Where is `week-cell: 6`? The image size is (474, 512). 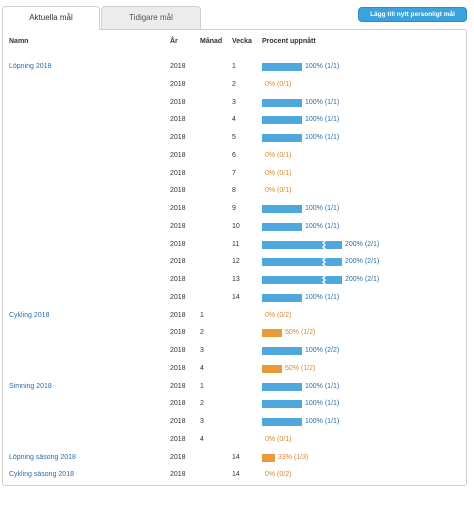
week-cell: 6 is located at coordinates (234, 155).